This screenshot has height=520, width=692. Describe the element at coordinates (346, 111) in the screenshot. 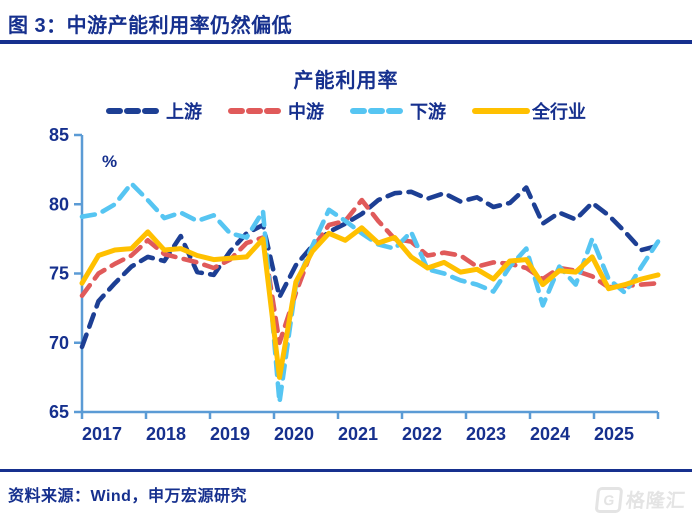

I see `chart-legend: 上游 中游 下游 全行业` at that location.